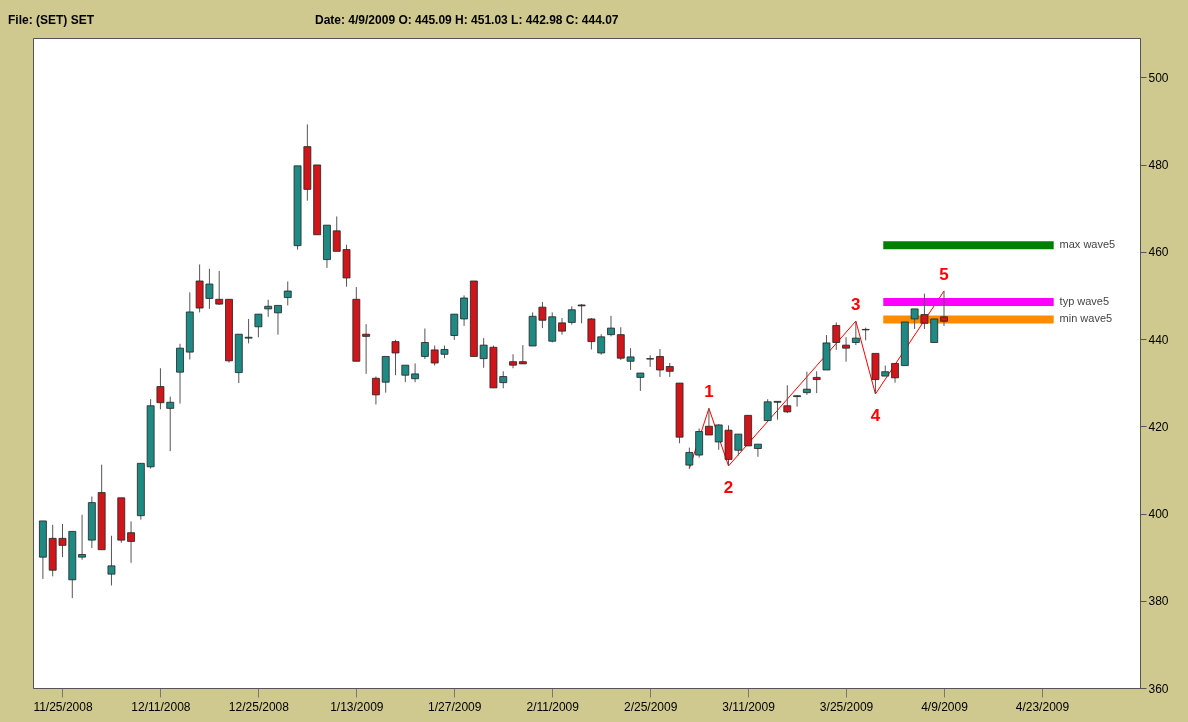 Image resolution: width=1188 pixels, height=722 pixels. What do you see at coordinates (1042, 706) in the screenshot?
I see `x-tick-label: 4/23/2009` at bounding box center [1042, 706].